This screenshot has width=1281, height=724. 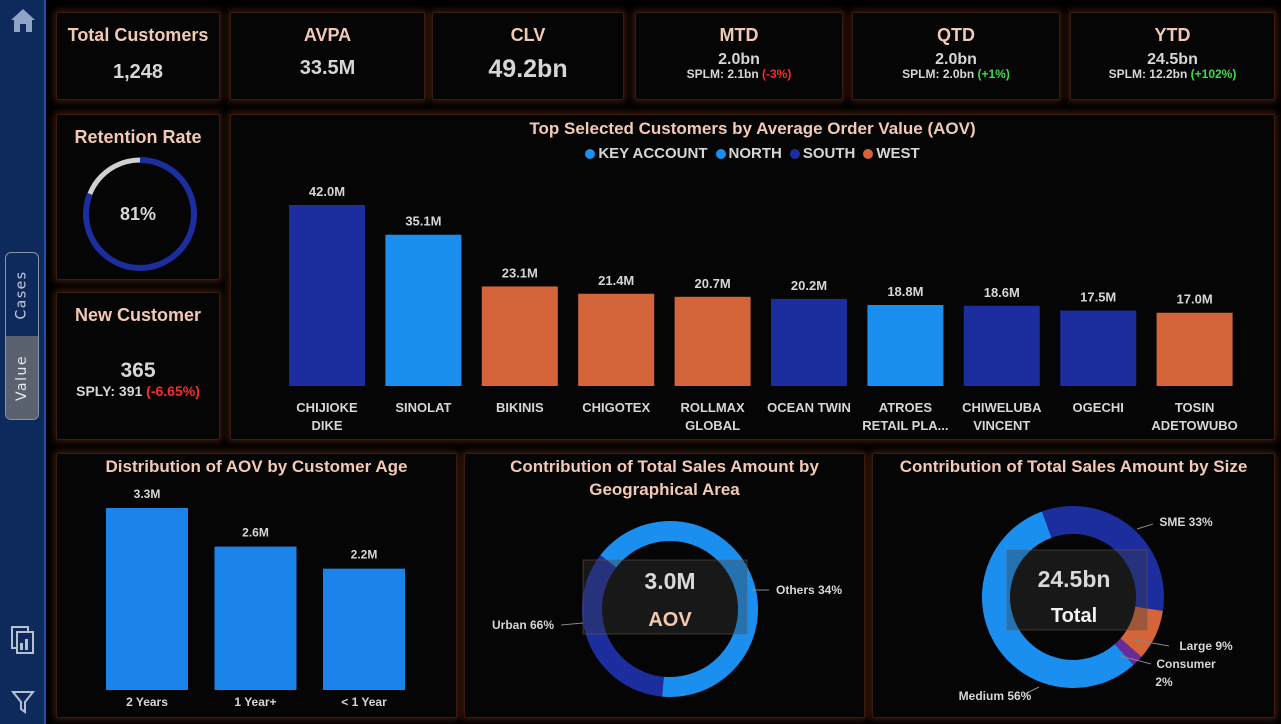 I want to click on category-label: CHIGOTEX, so click(x=616, y=407).